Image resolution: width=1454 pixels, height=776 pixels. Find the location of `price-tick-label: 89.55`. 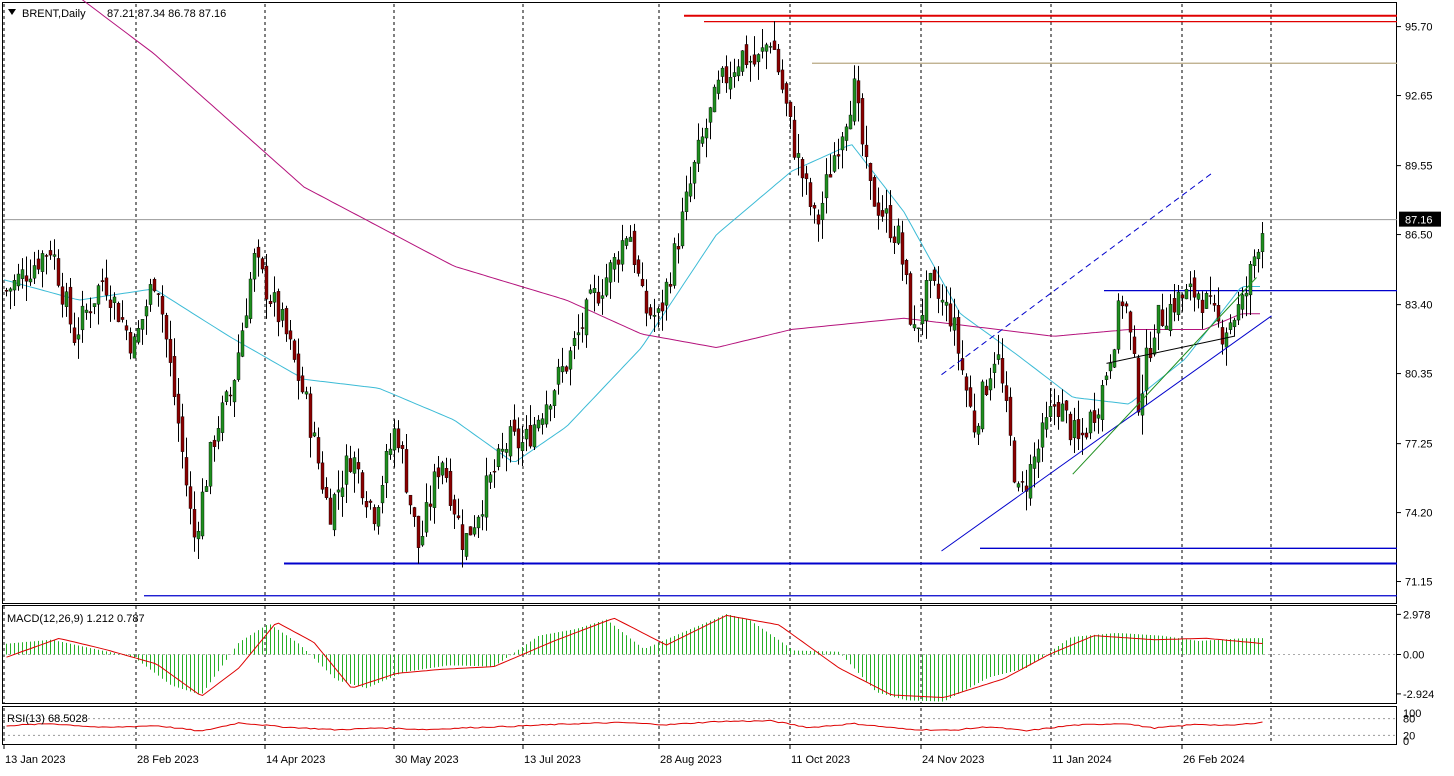

price-tick-label: 89.55 is located at coordinates (1419, 167).